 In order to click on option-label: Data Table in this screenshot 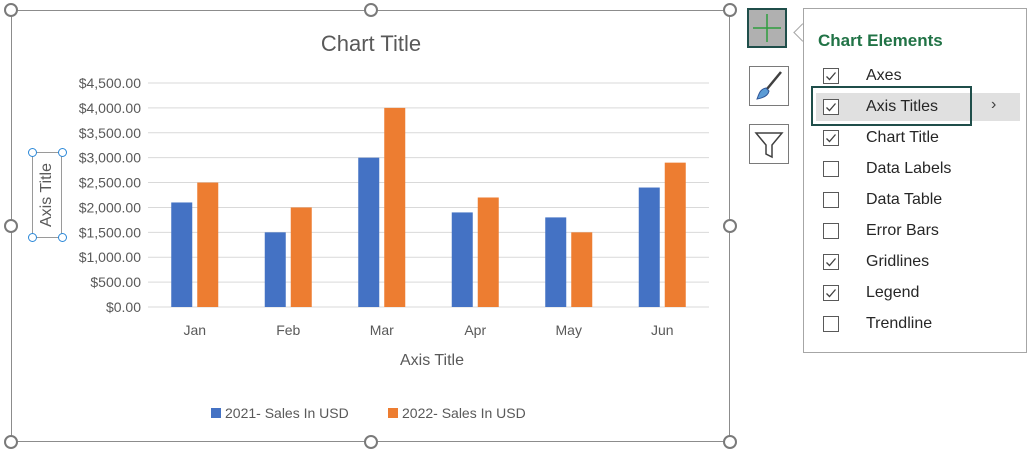, I will do `click(904, 199)`.